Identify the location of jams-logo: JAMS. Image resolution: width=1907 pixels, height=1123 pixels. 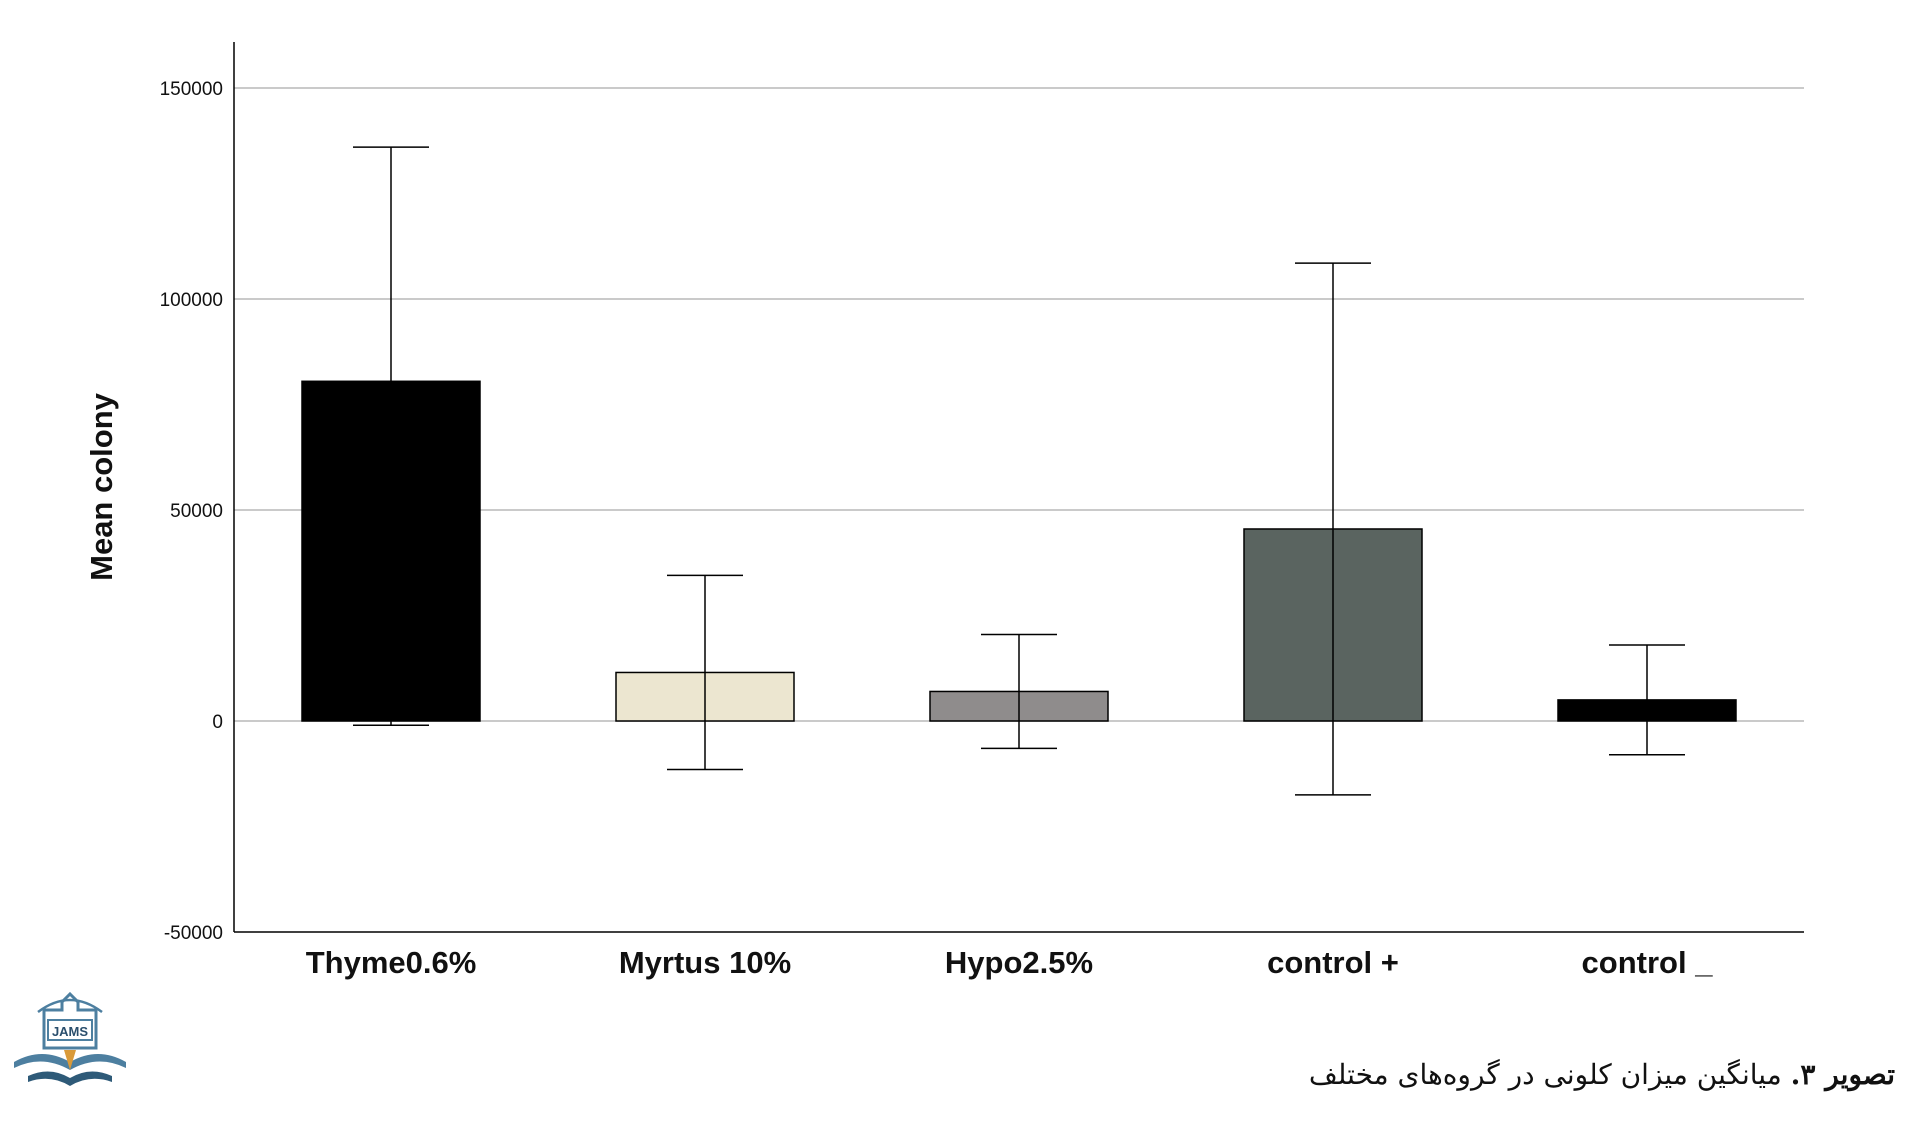
(70, 1040).